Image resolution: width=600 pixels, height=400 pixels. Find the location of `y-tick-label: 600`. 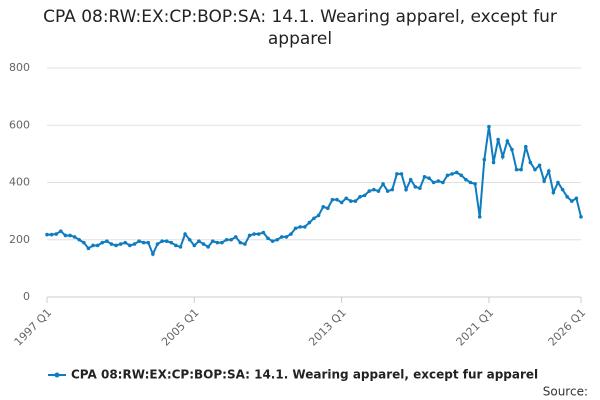

y-tick-label: 600 is located at coordinates (19, 124).